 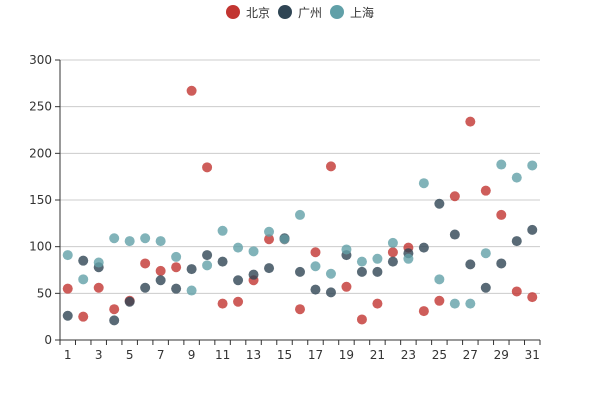 I want to click on legend-label-guangzhou: 广州, so click(x=309, y=12).